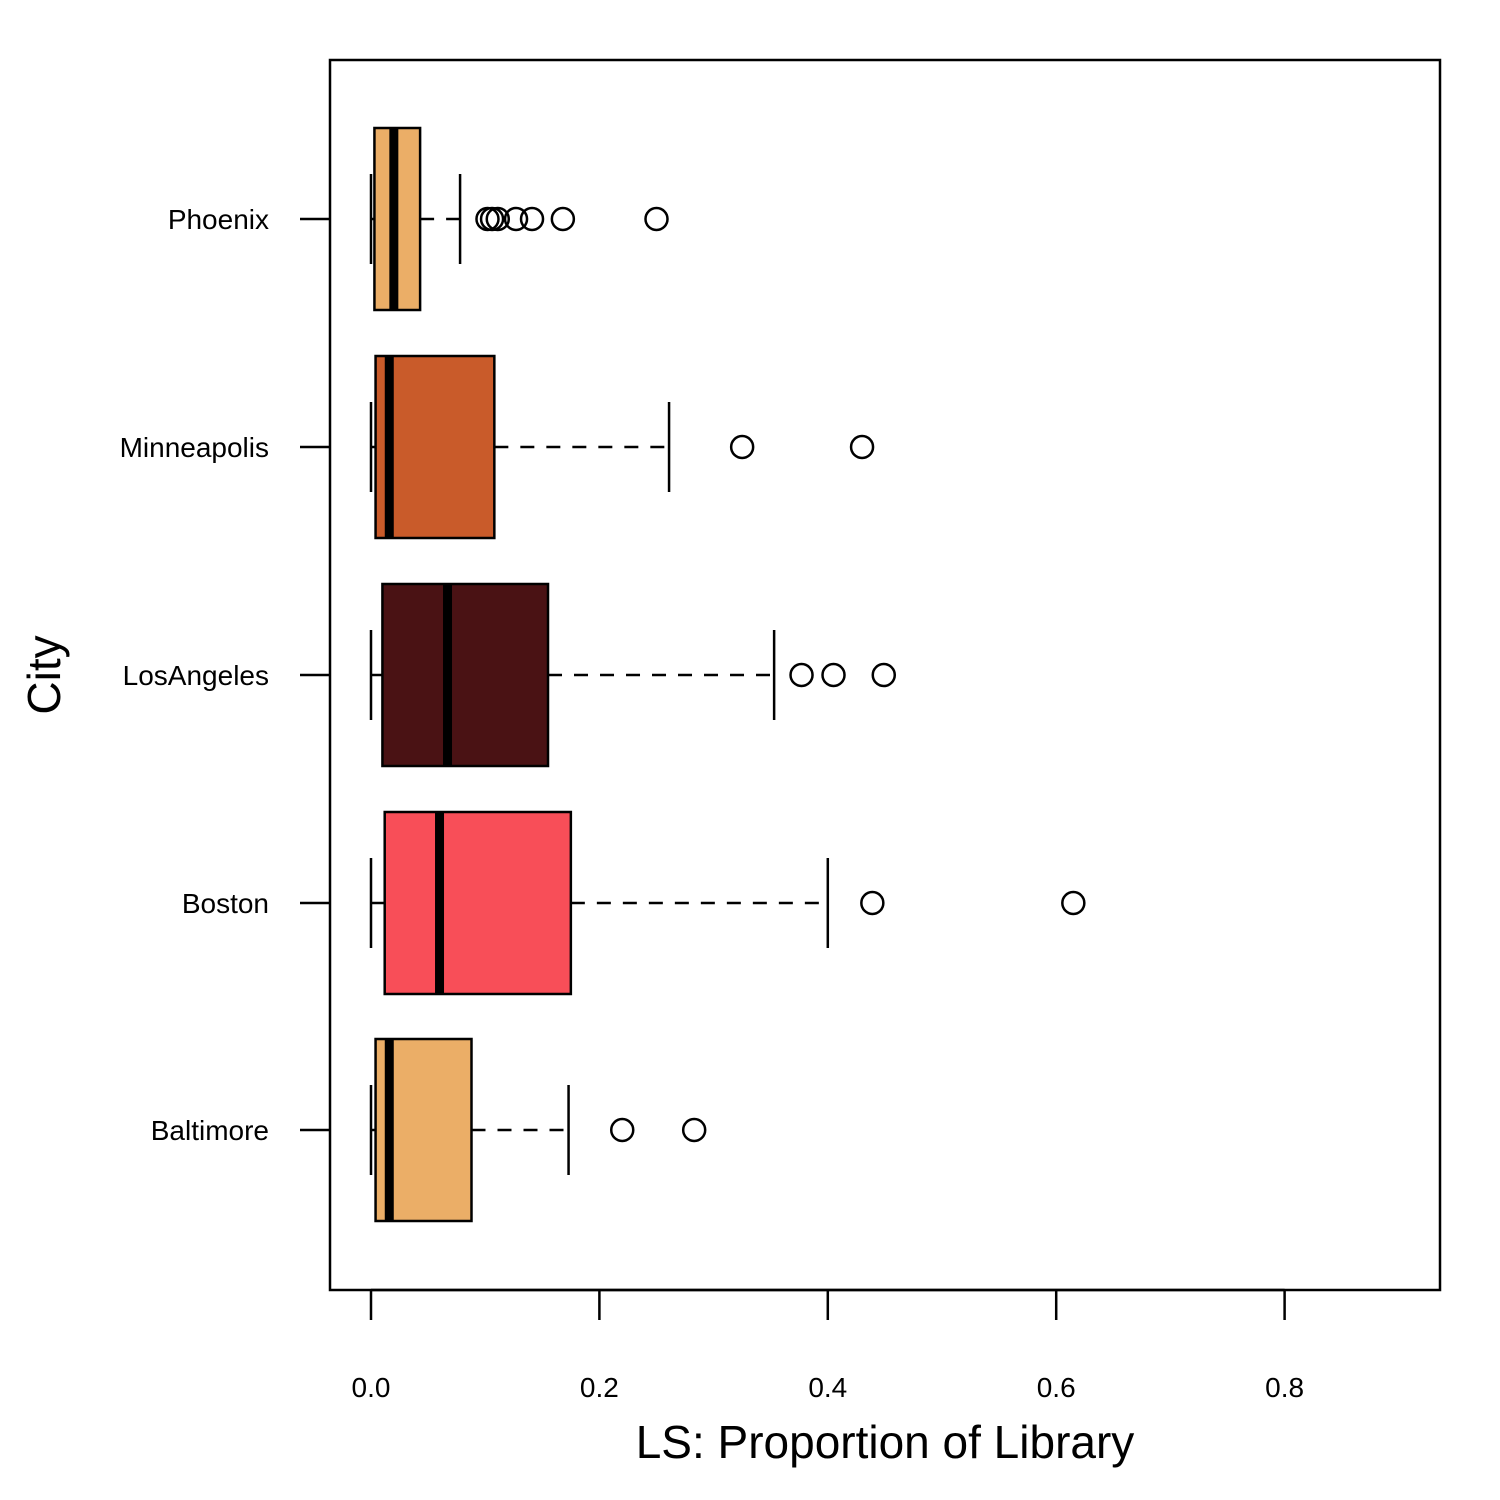 This screenshot has height=1500, width=1500. Describe the element at coordinates (885, 1442) in the screenshot. I see `x-axis-title: LS: Proportion of Library` at that location.